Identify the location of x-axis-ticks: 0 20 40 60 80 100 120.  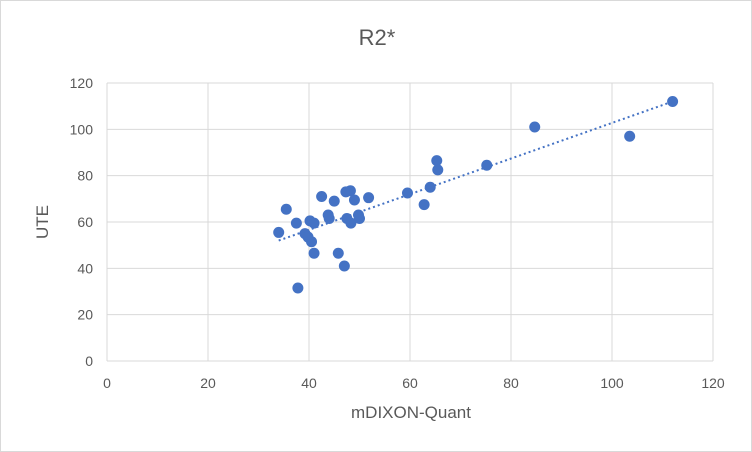
(414, 383).